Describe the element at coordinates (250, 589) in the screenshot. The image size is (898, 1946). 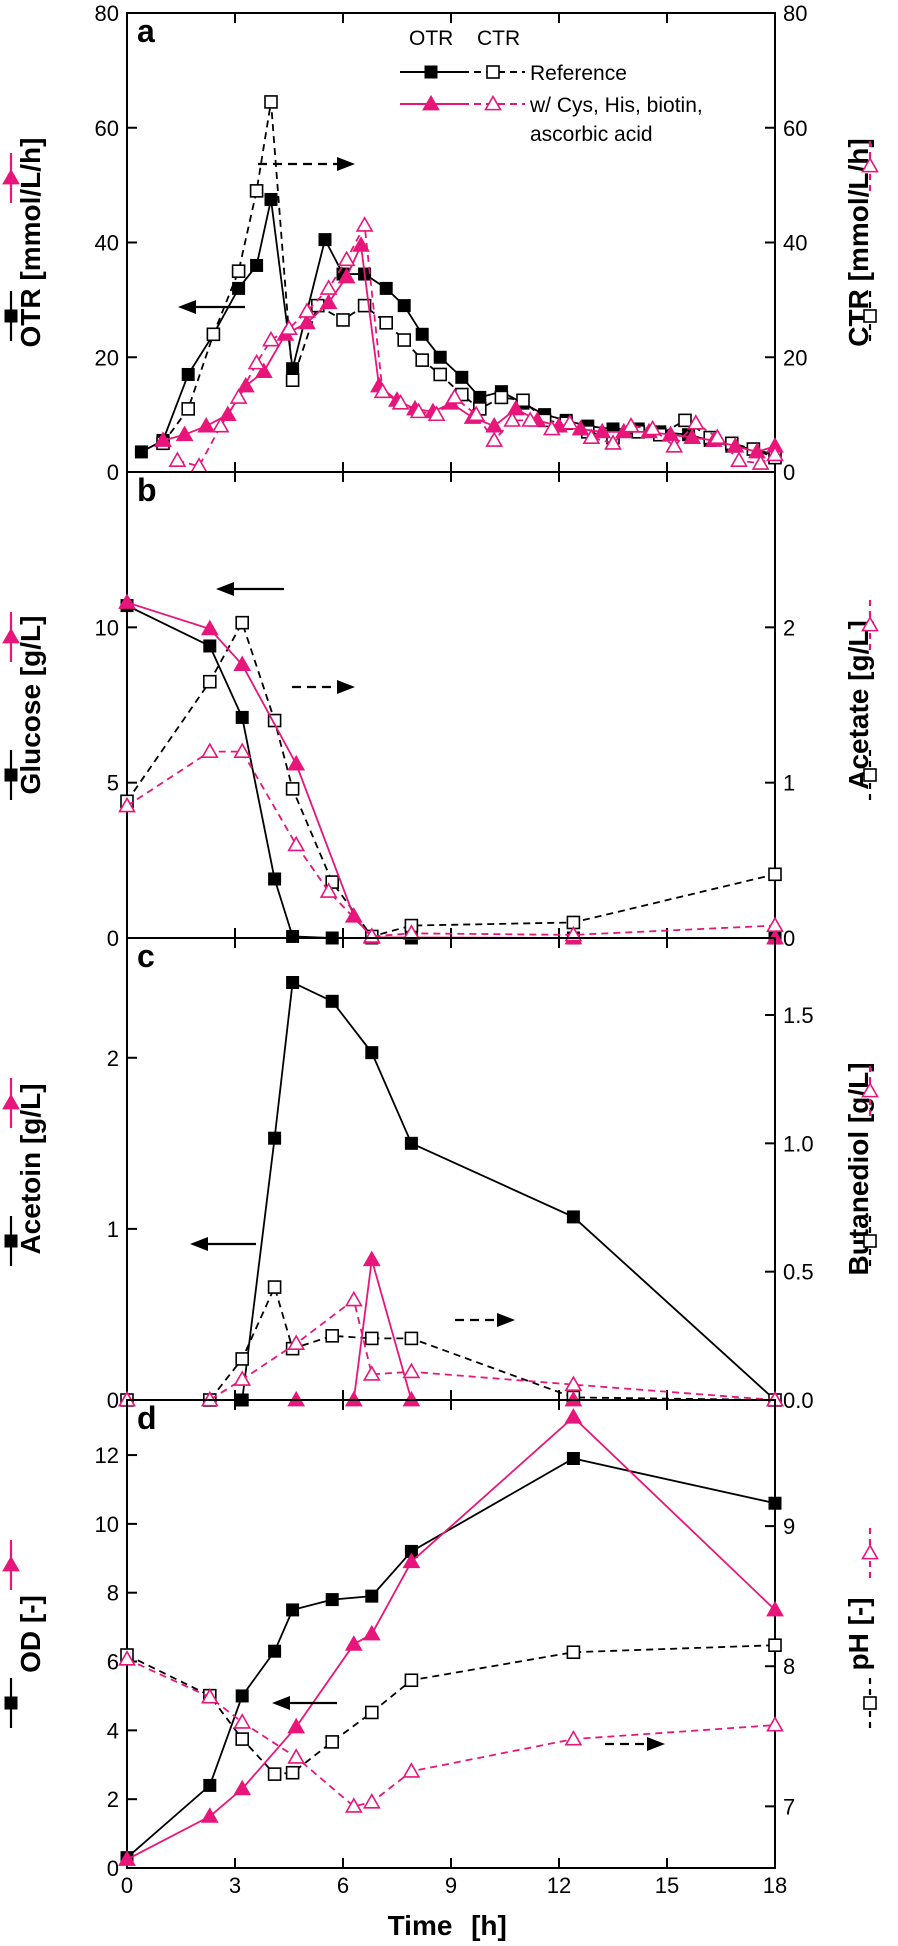
I see `left-axis-arrow` at that location.